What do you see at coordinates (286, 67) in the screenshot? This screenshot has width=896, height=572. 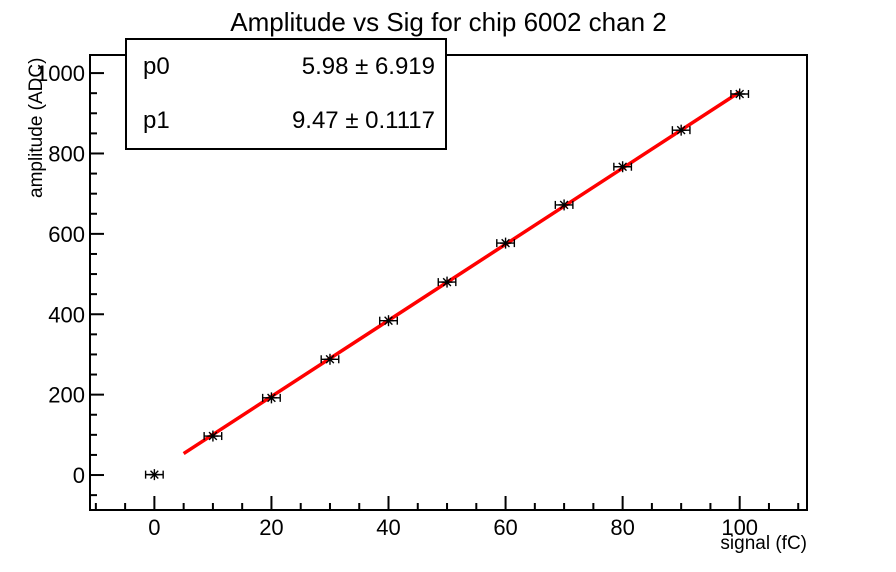 I see `stat-row-p0: p0 5.98 ± 6.919` at bounding box center [286, 67].